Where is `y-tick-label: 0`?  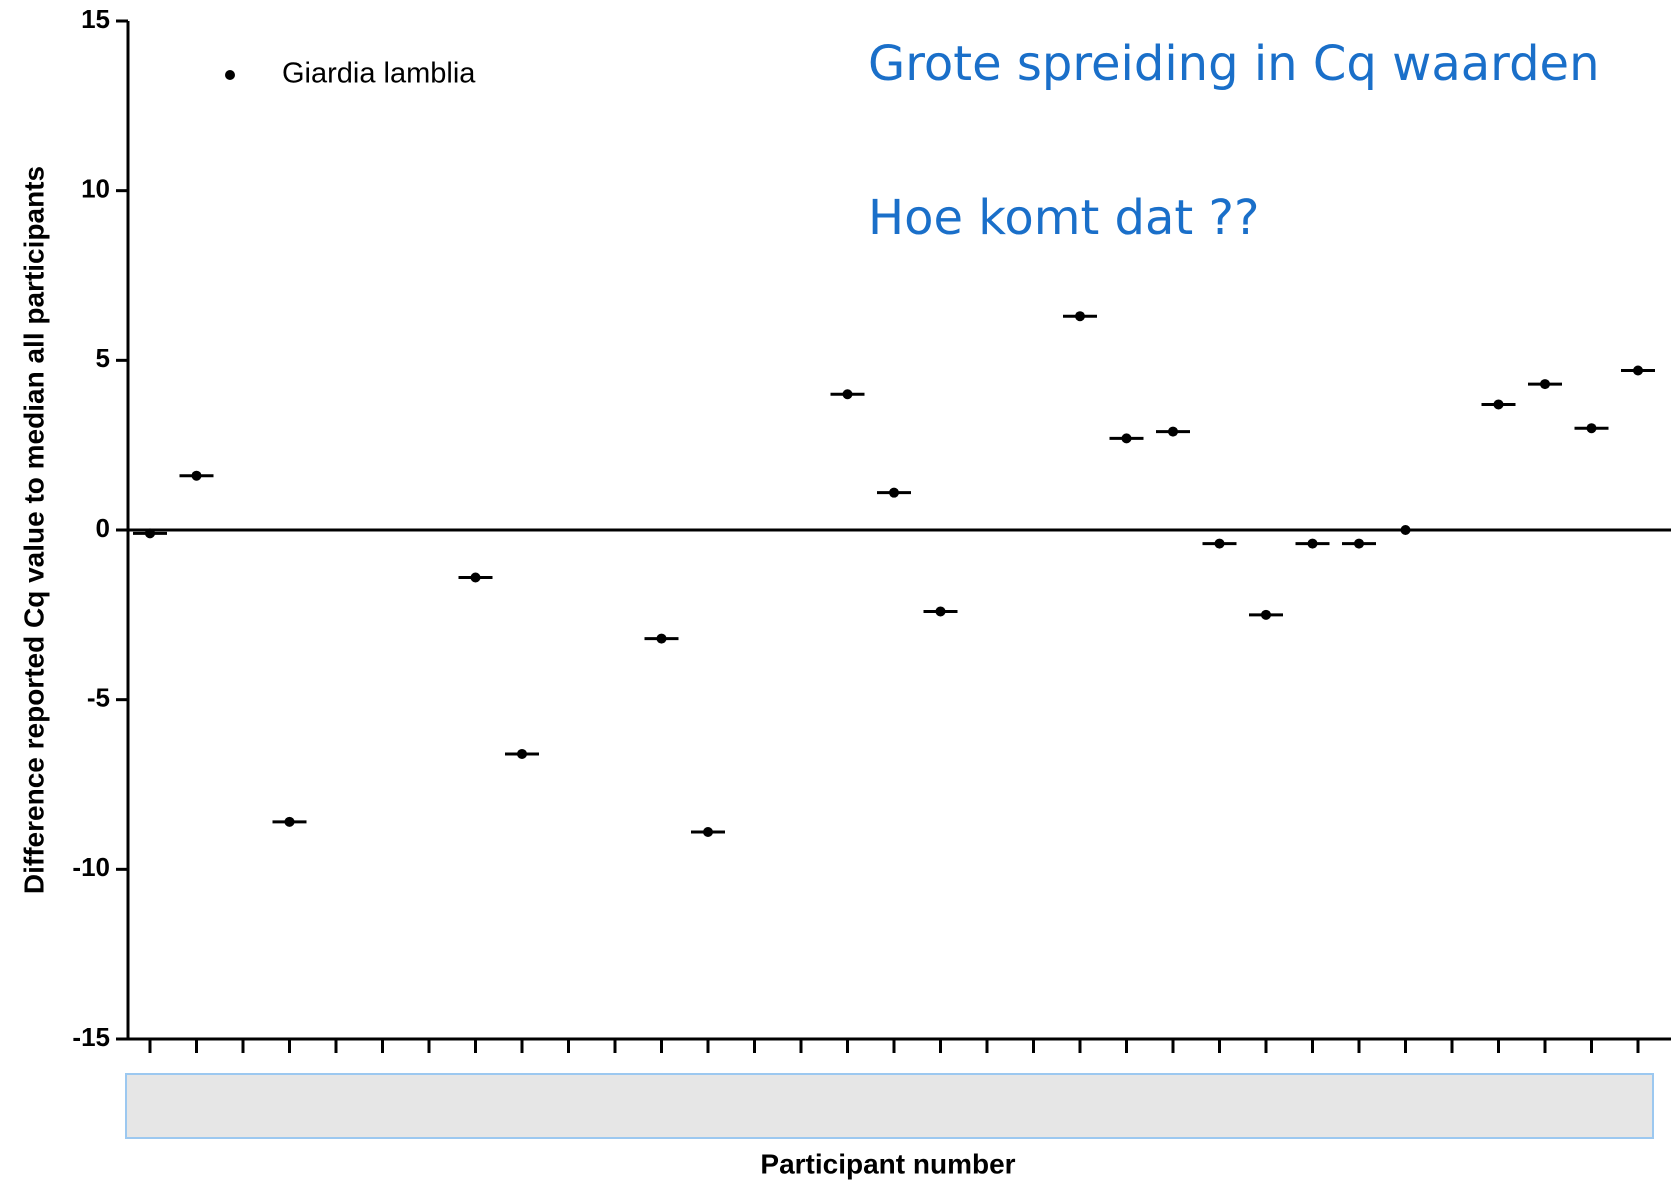
y-tick-label: 0 is located at coordinates (103, 528).